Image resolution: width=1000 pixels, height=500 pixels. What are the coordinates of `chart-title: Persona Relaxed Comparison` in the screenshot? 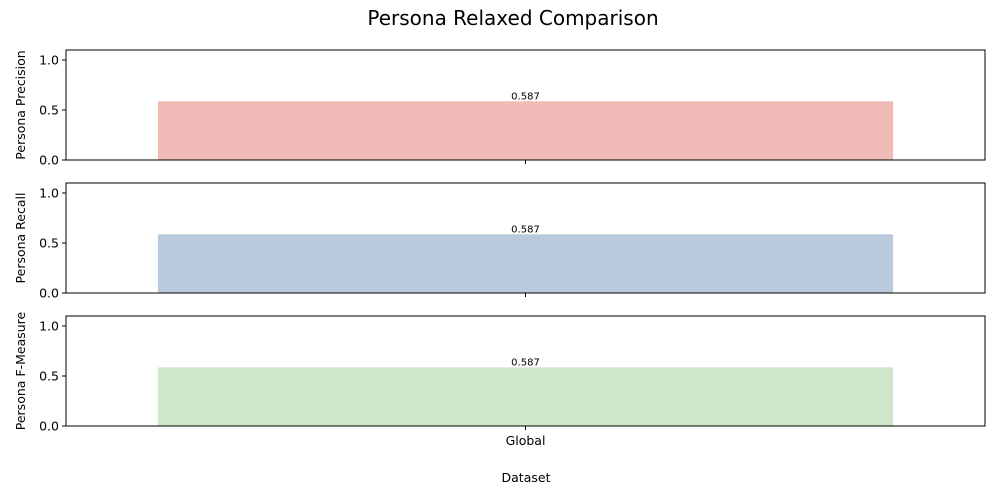 It's located at (512, 18).